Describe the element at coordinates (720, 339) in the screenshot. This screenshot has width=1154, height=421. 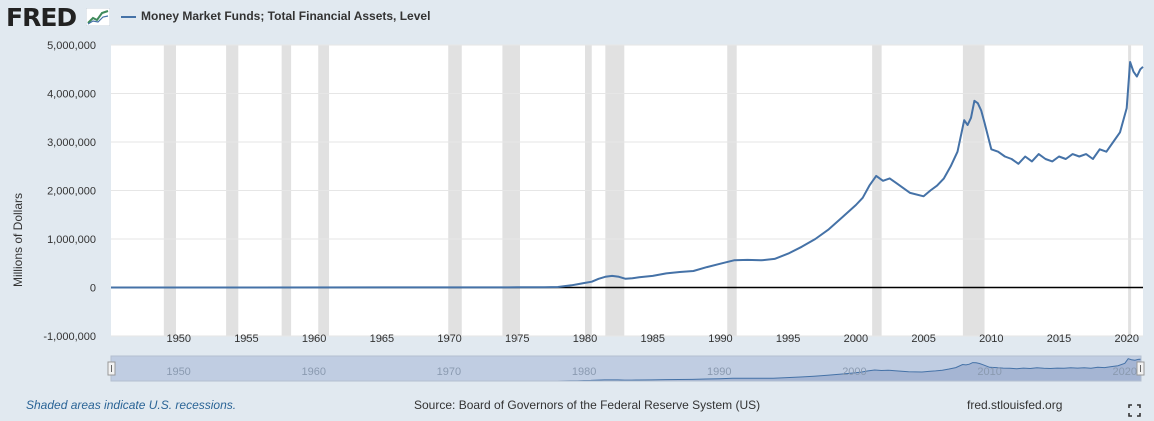
I see `x-tick-label: 1990` at that location.